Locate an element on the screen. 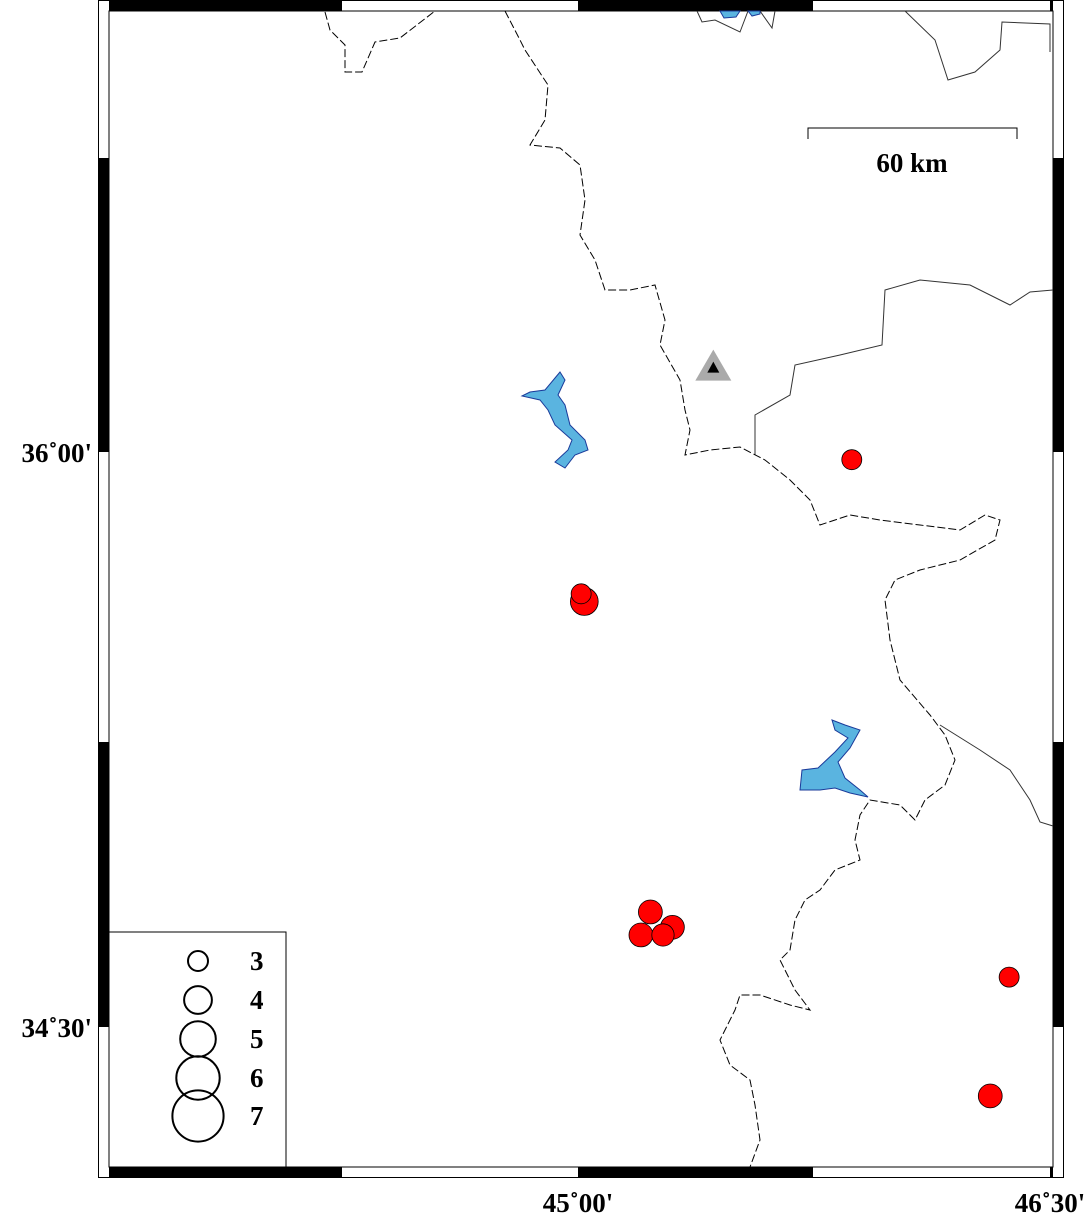 Image resolution: width=1092 pixels, height=1217 pixels. scale-bar: 60 km is located at coordinates (912, 152).